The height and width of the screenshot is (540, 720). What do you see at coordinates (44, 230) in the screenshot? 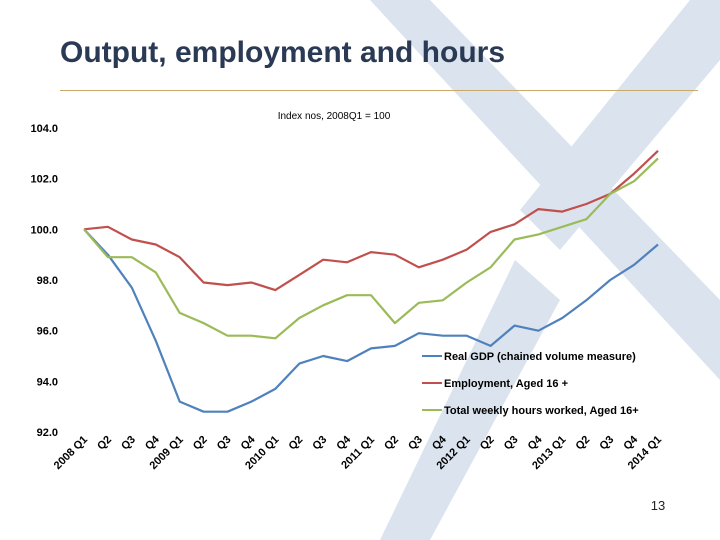
I see `y-tick-label: 100.0` at bounding box center [44, 230].